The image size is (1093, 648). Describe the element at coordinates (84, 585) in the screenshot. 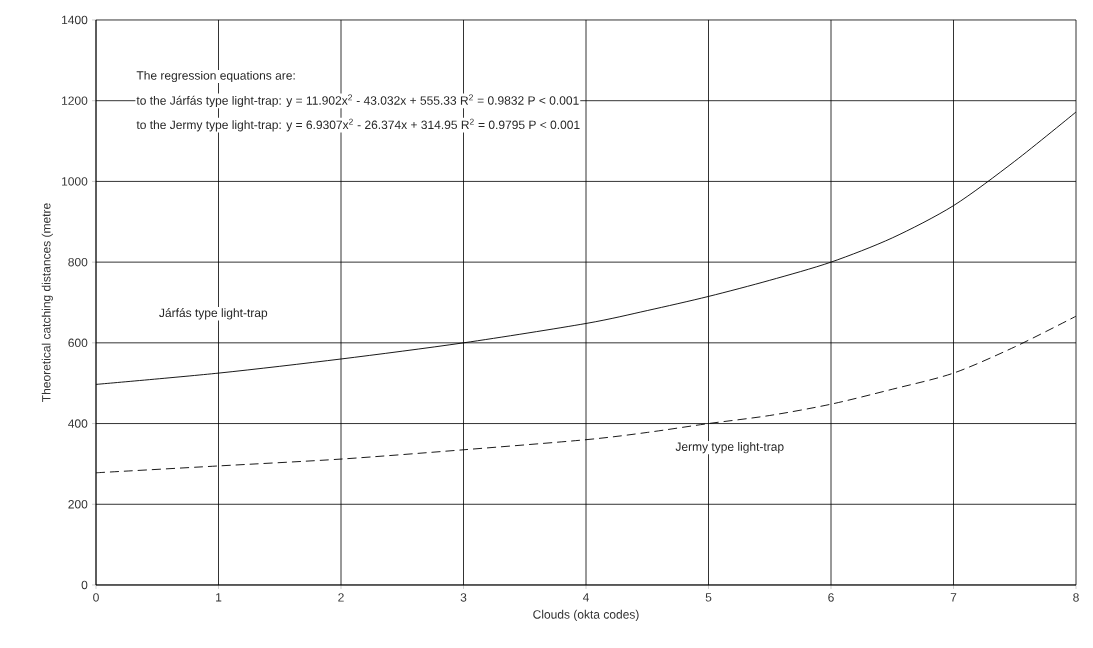

I see `y-tick-label: 0` at that location.